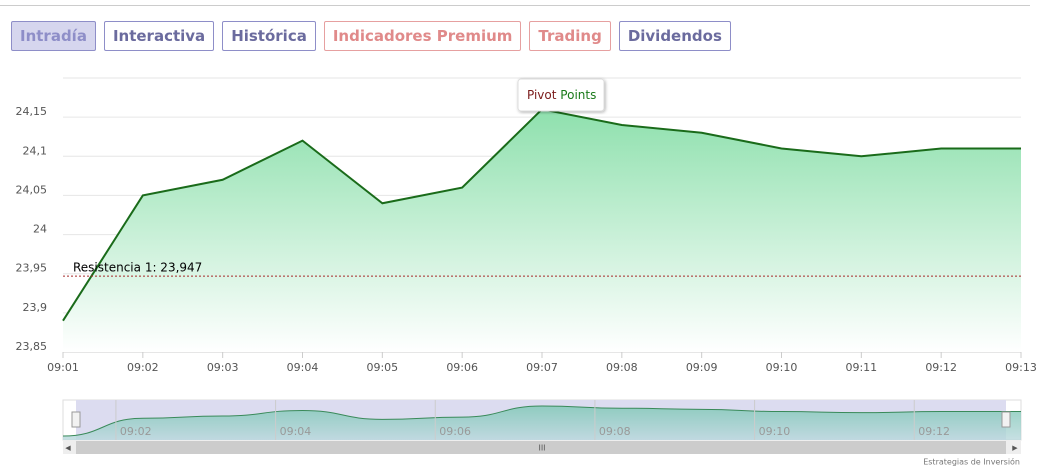  What do you see at coordinates (971, 462) in the screenshot?
I see `footer: Estrategias de Inversión` at bounding box center [971, 462].